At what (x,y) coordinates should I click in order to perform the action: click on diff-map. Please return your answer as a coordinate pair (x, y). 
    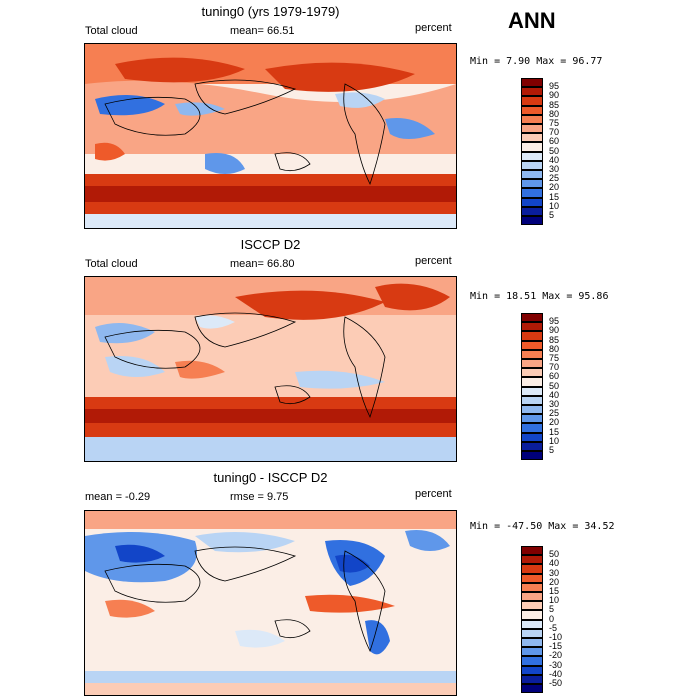
    Looking at the image, I should click on (270, 603).